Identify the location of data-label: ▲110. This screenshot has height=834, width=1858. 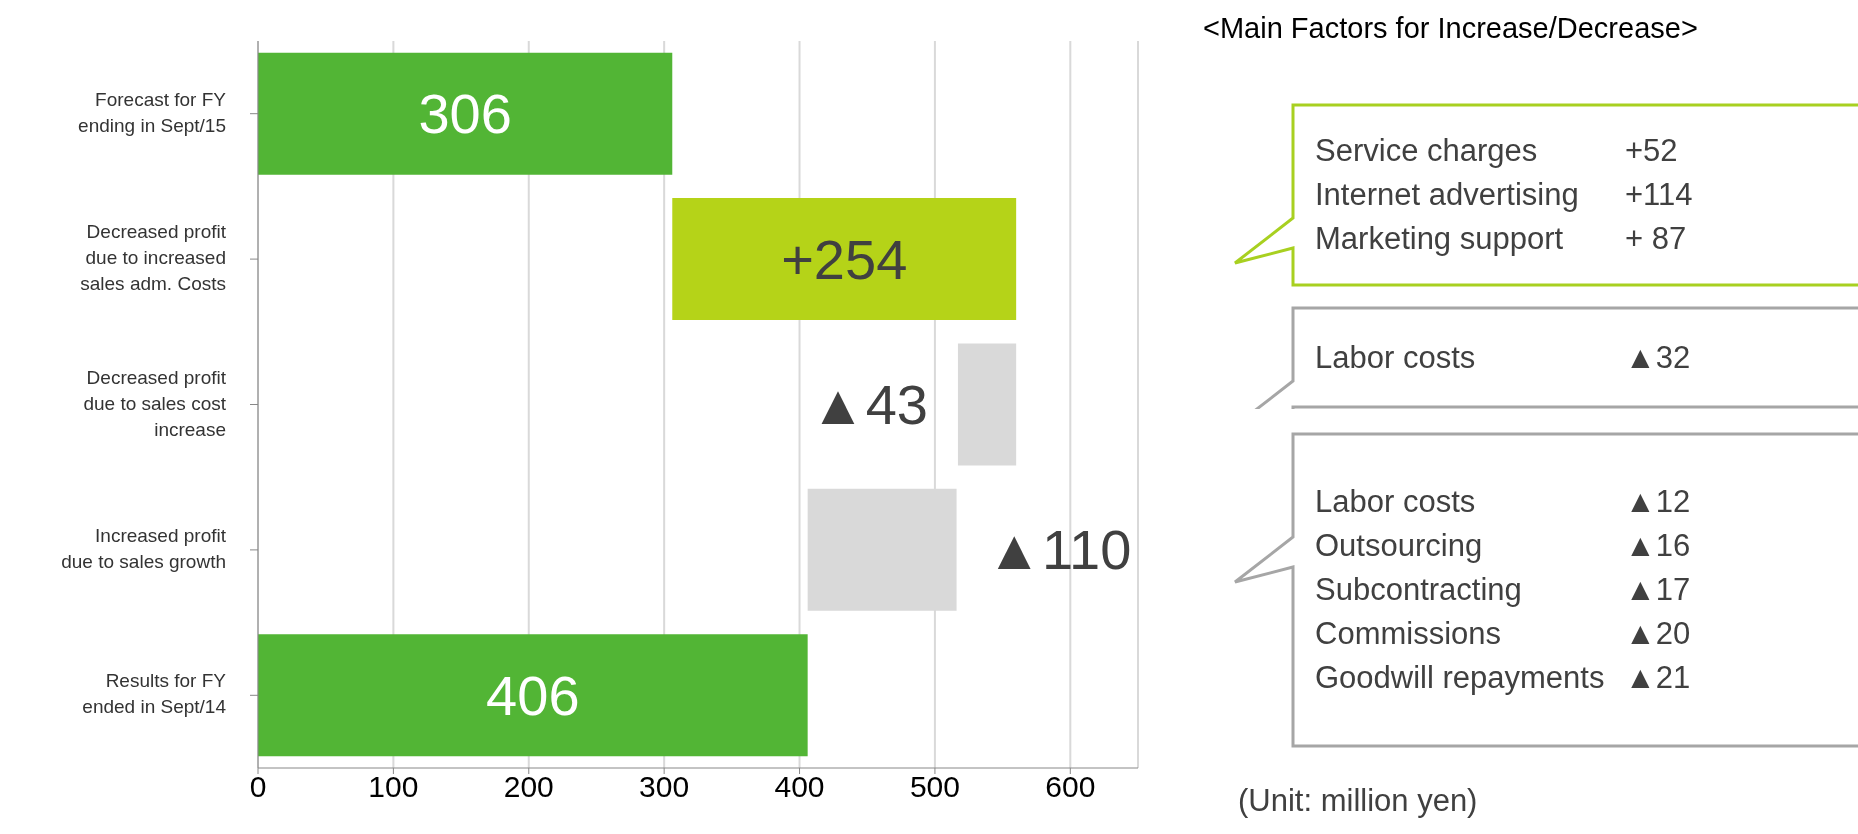
(1059, 550).